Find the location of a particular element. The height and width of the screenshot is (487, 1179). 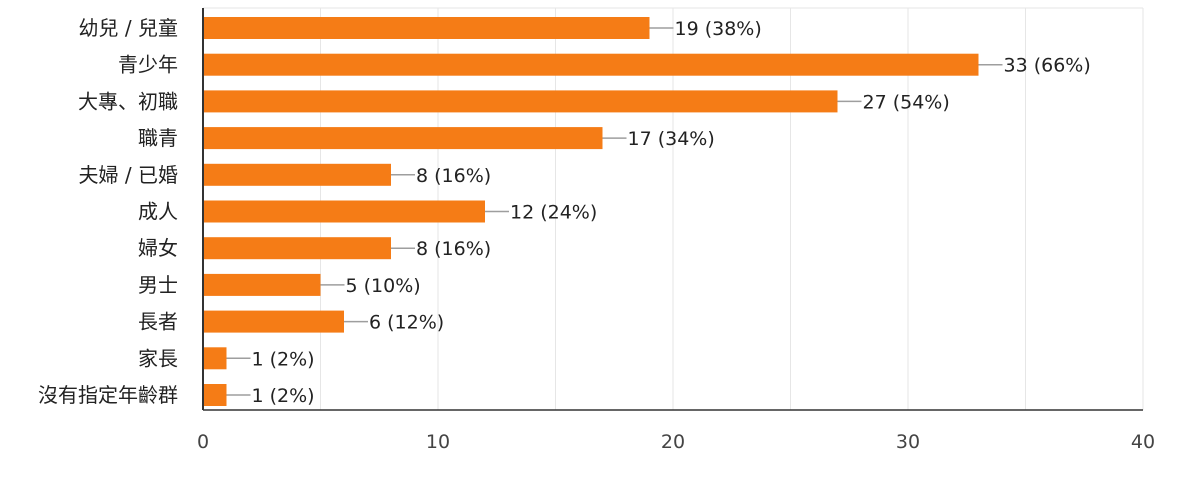

data-label: 17 (34%) is located at coordinates (671, 139).